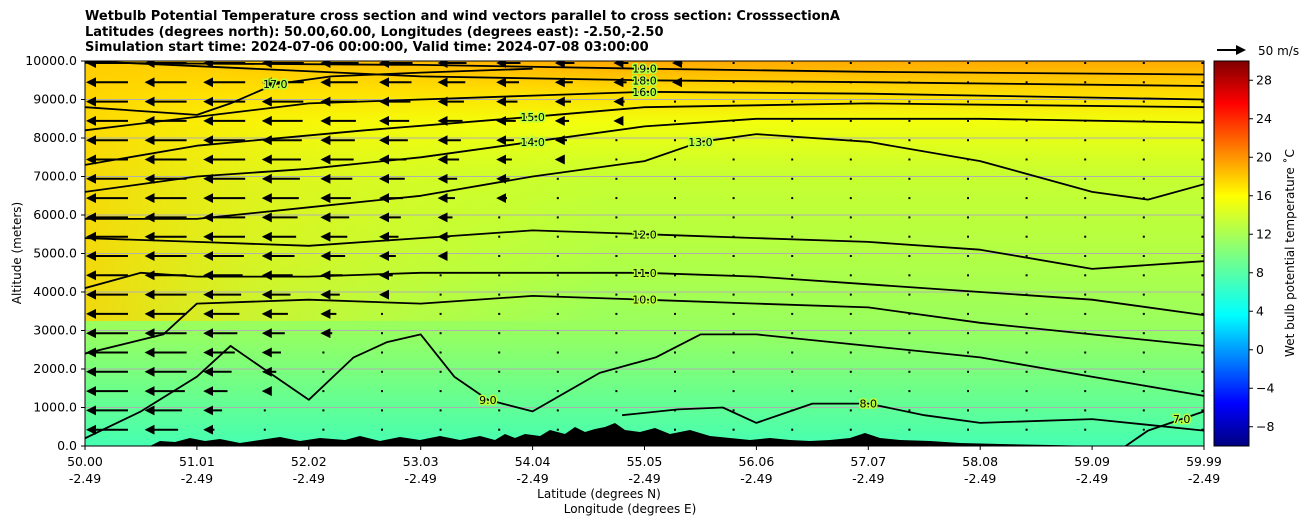 The image size is (1311, 526). I want to click on colorbar-gradient, so click(1231, 253).